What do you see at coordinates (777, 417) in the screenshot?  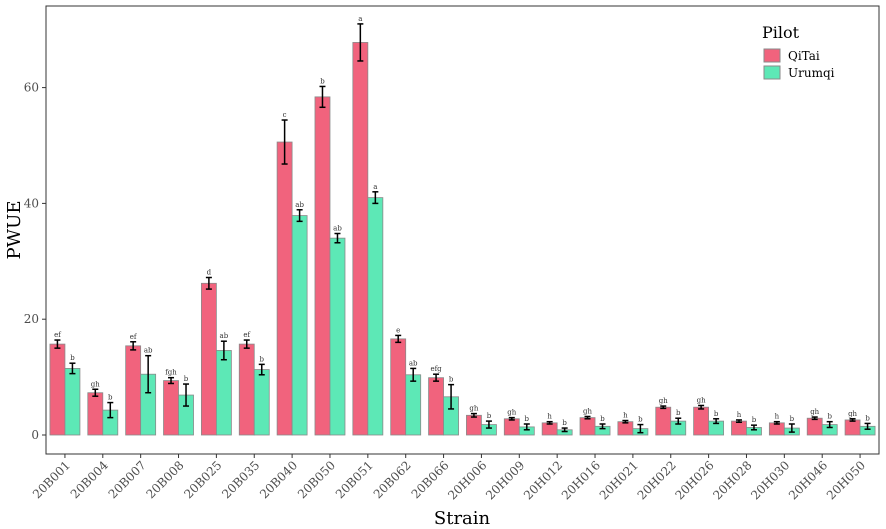 I see `significance-label-qitai-20H030: h` at bounding box center [777, 417].